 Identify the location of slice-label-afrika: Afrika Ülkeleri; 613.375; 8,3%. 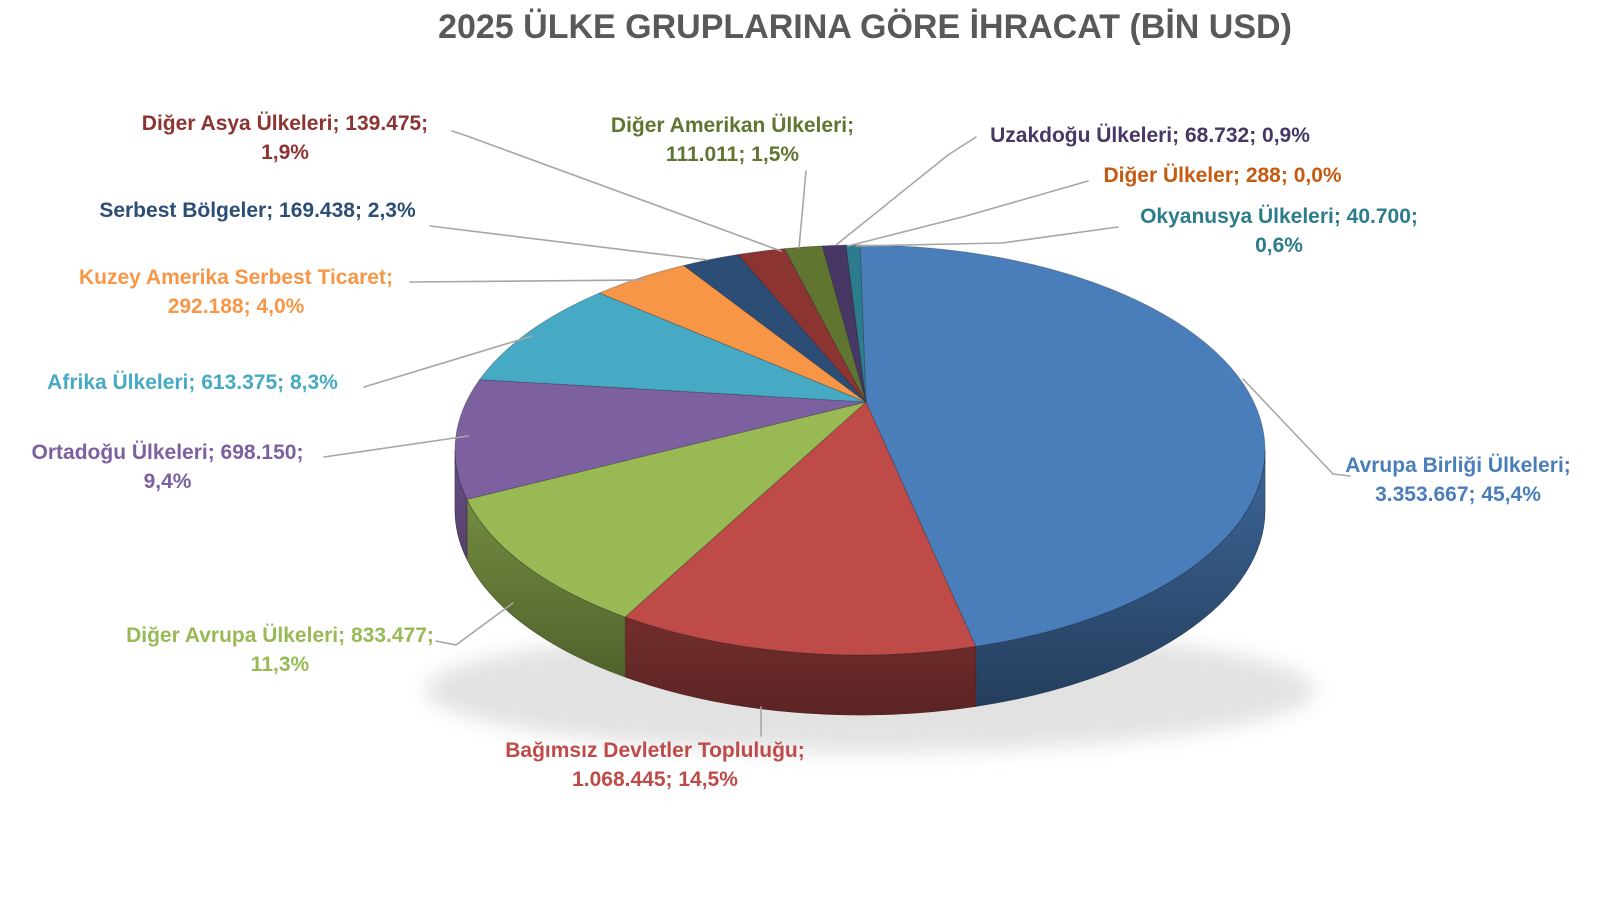
(192, 382).